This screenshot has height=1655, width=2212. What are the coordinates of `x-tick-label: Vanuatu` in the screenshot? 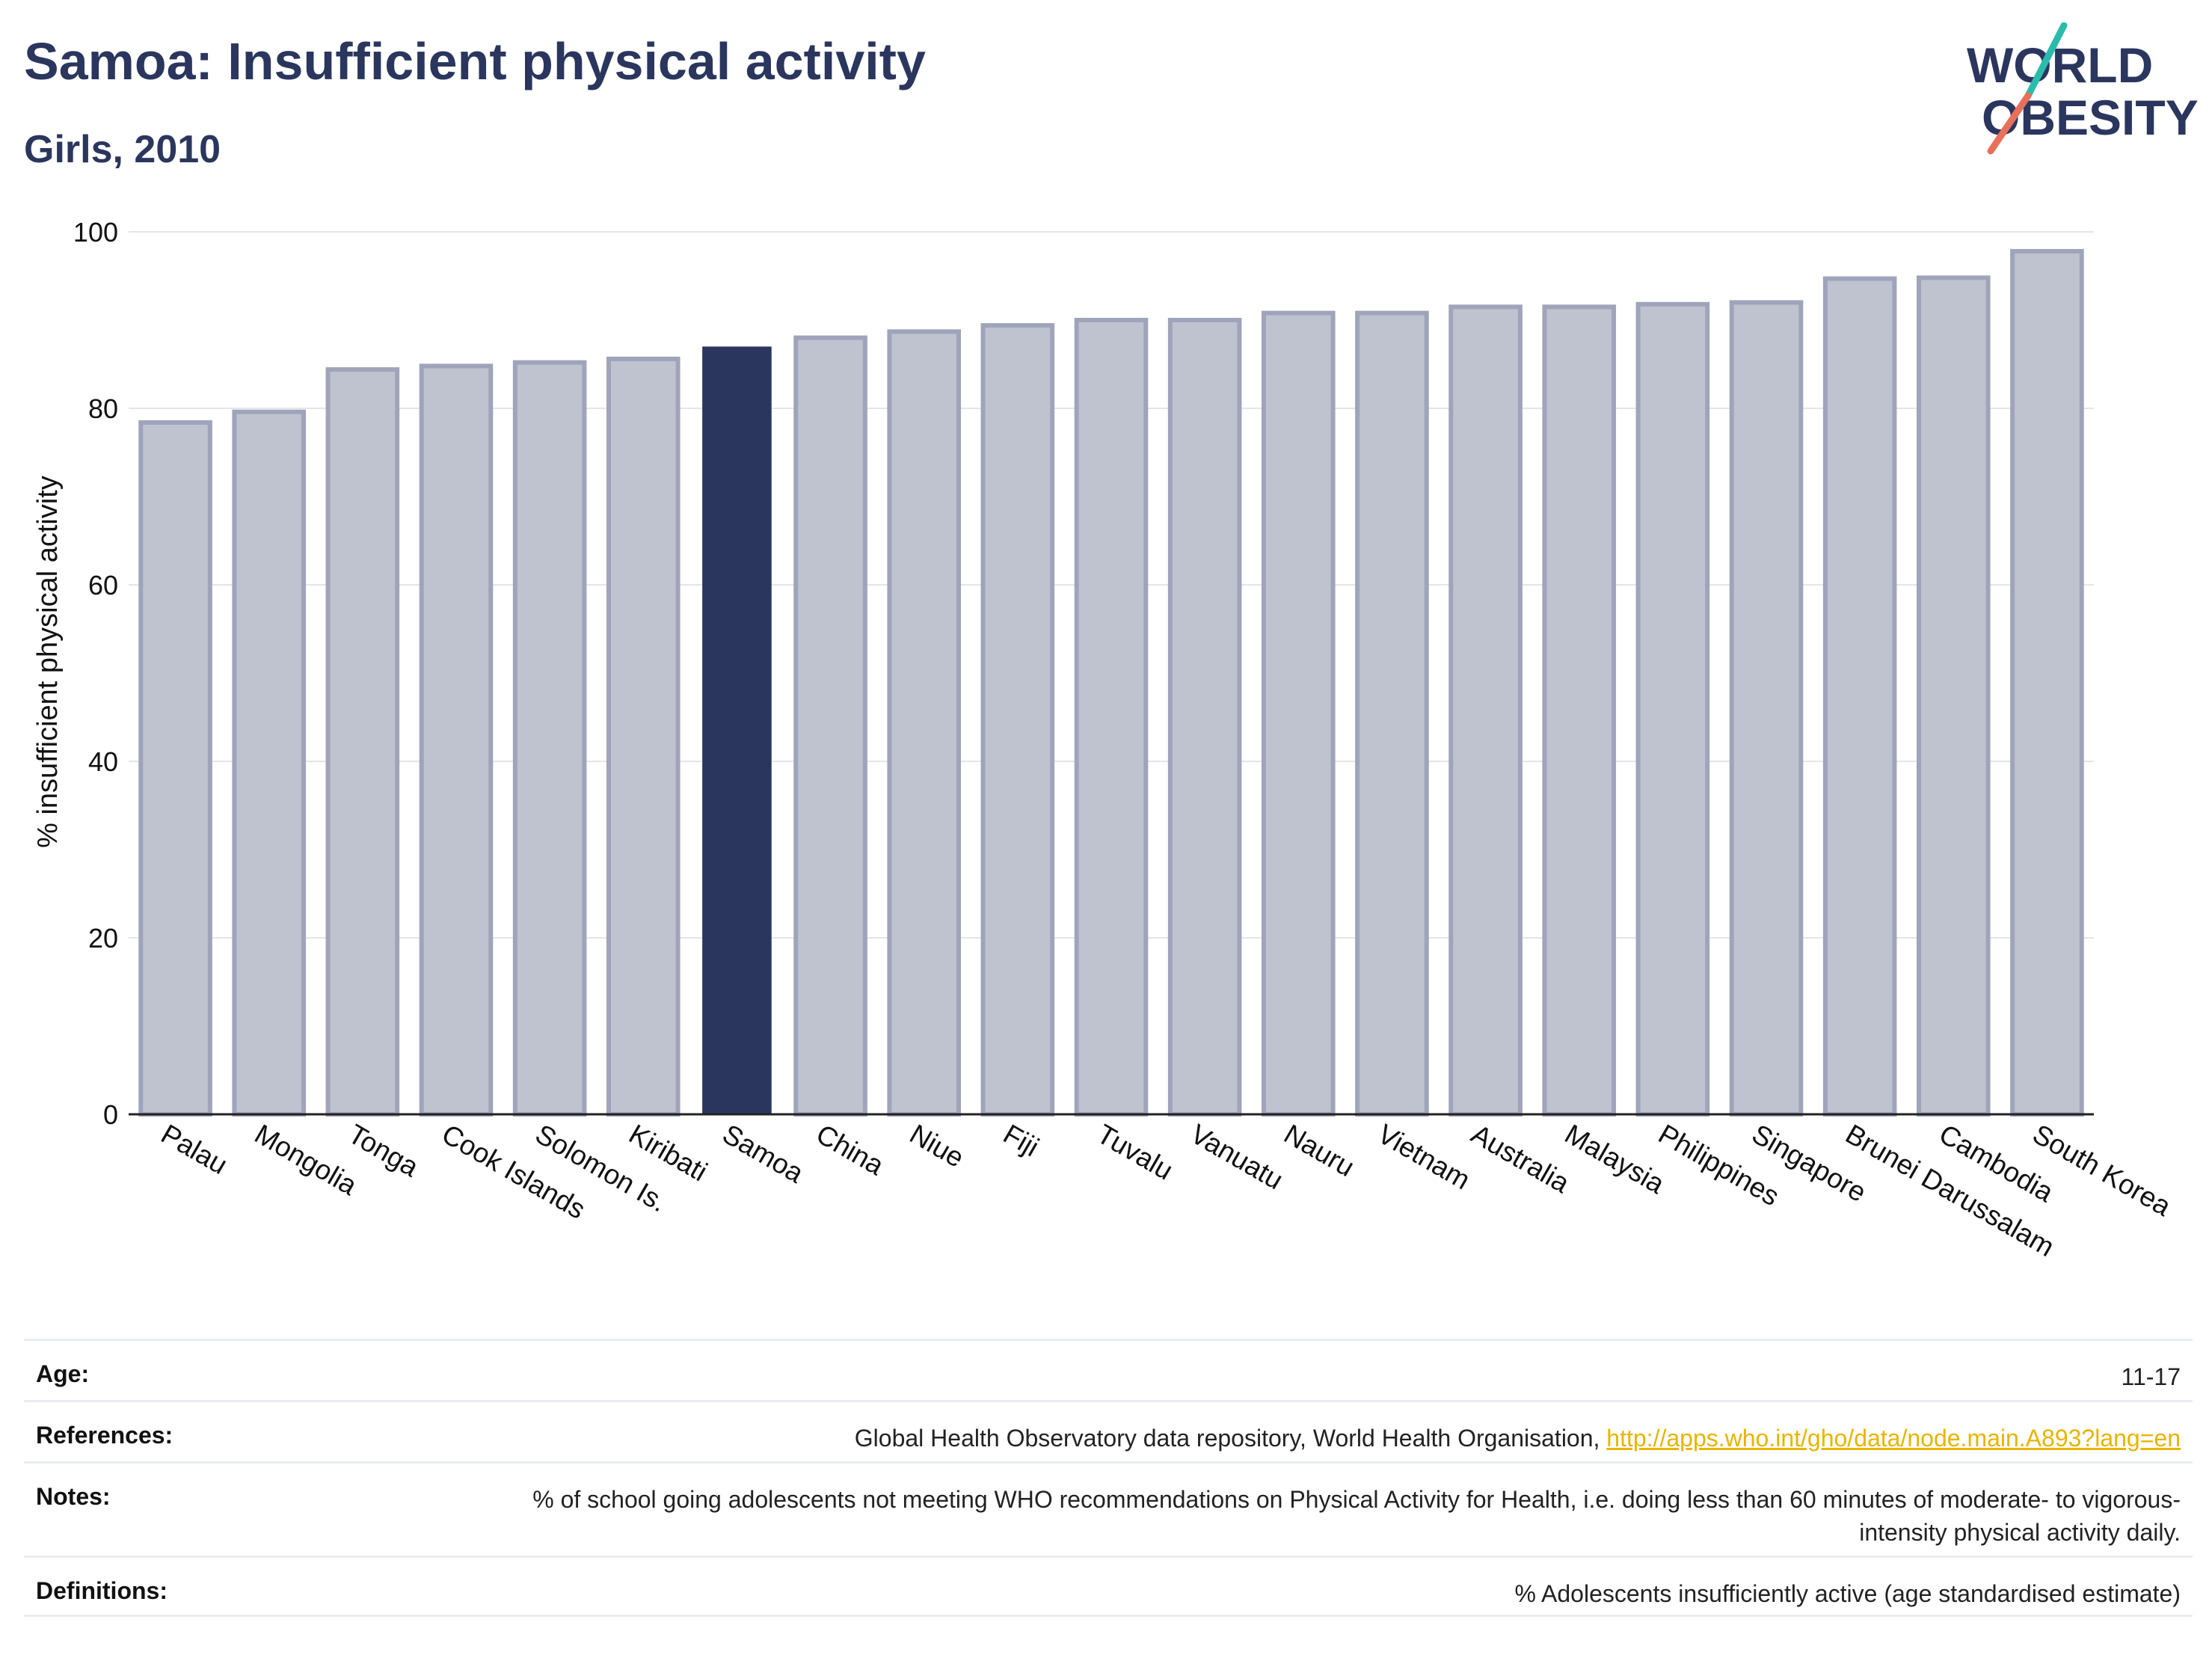 It's located at (1236, 1156).